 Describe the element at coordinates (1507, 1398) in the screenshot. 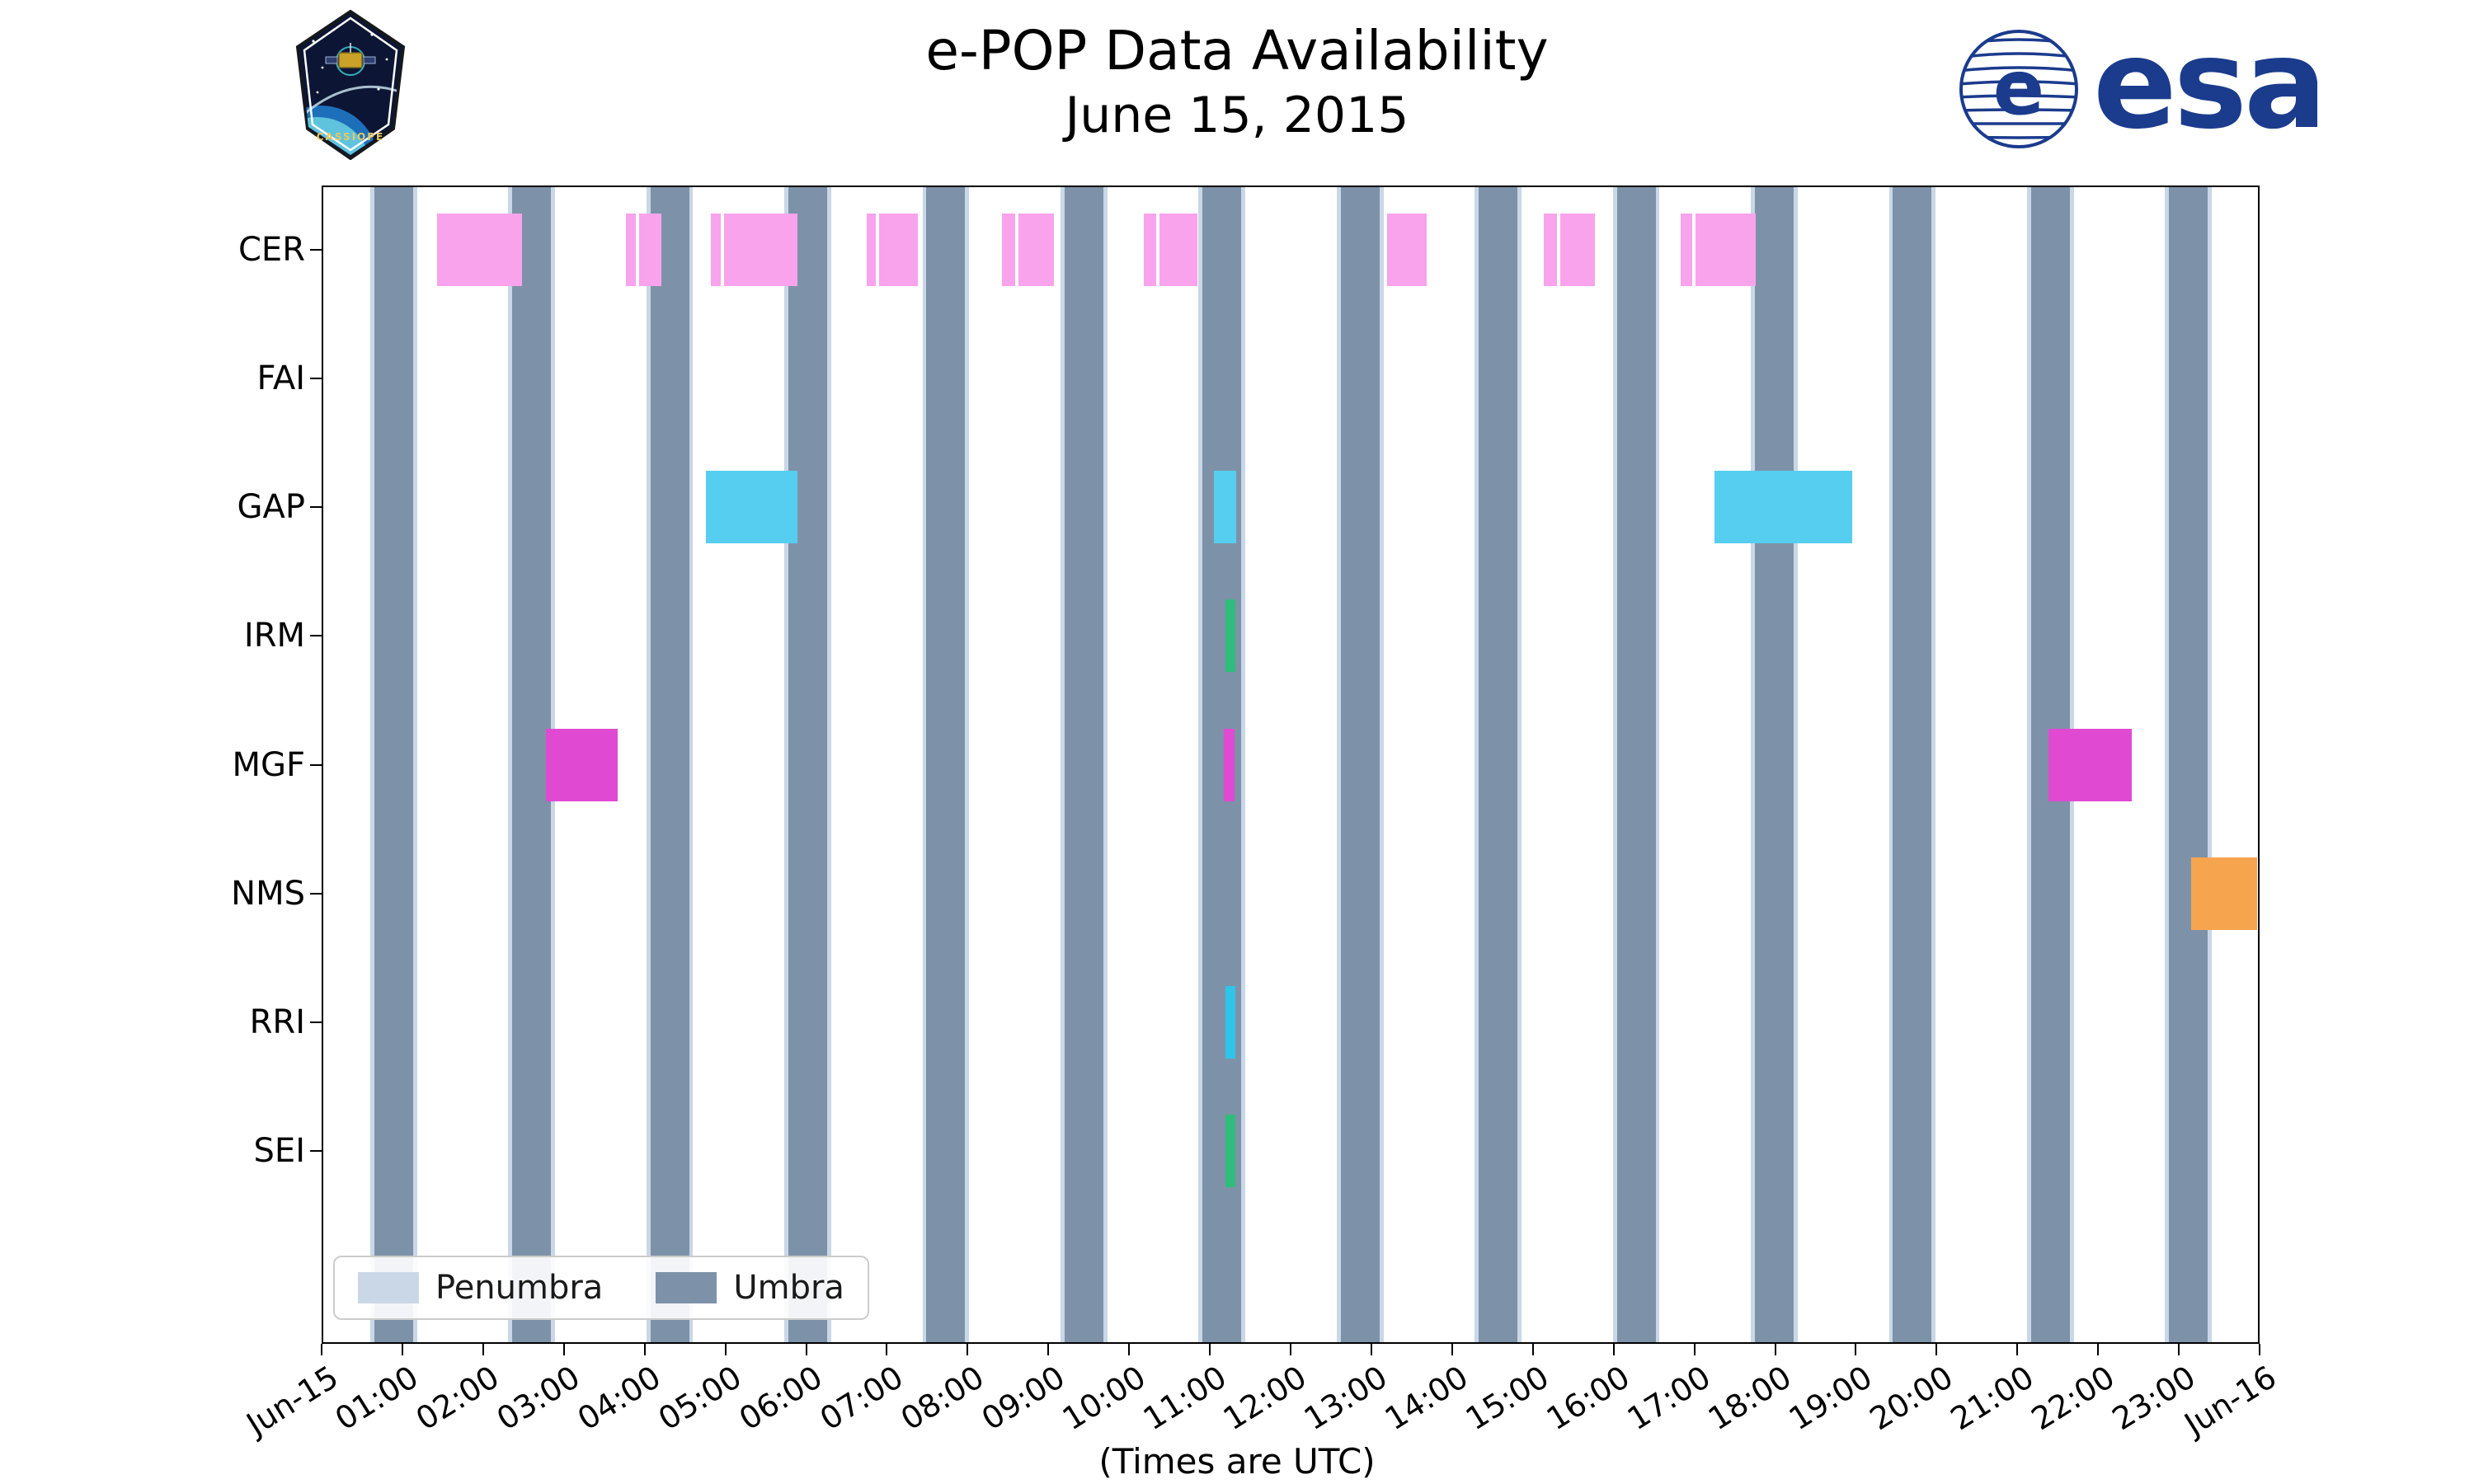

I see `x-tick-label: 15:00` at that location.